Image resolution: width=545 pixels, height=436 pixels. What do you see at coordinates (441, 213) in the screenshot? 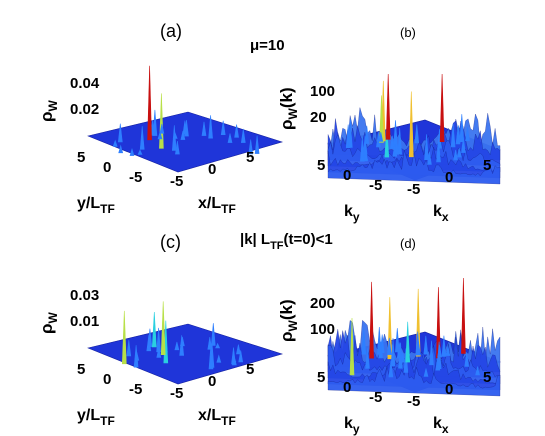
I see `x-axis-label: kx` at bounding box center [441, 213].